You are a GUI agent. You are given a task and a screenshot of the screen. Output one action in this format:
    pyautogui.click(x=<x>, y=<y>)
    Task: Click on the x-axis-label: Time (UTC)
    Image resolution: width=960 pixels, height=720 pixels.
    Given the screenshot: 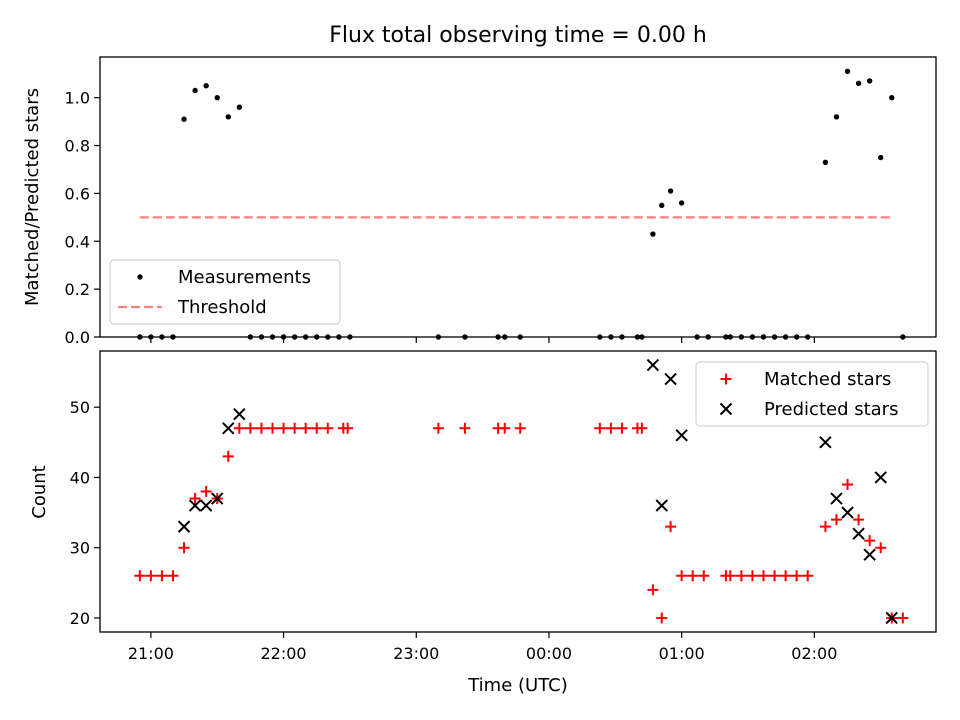 What is the action you would take?
    pyautogui.click(x=517, y=685)
    